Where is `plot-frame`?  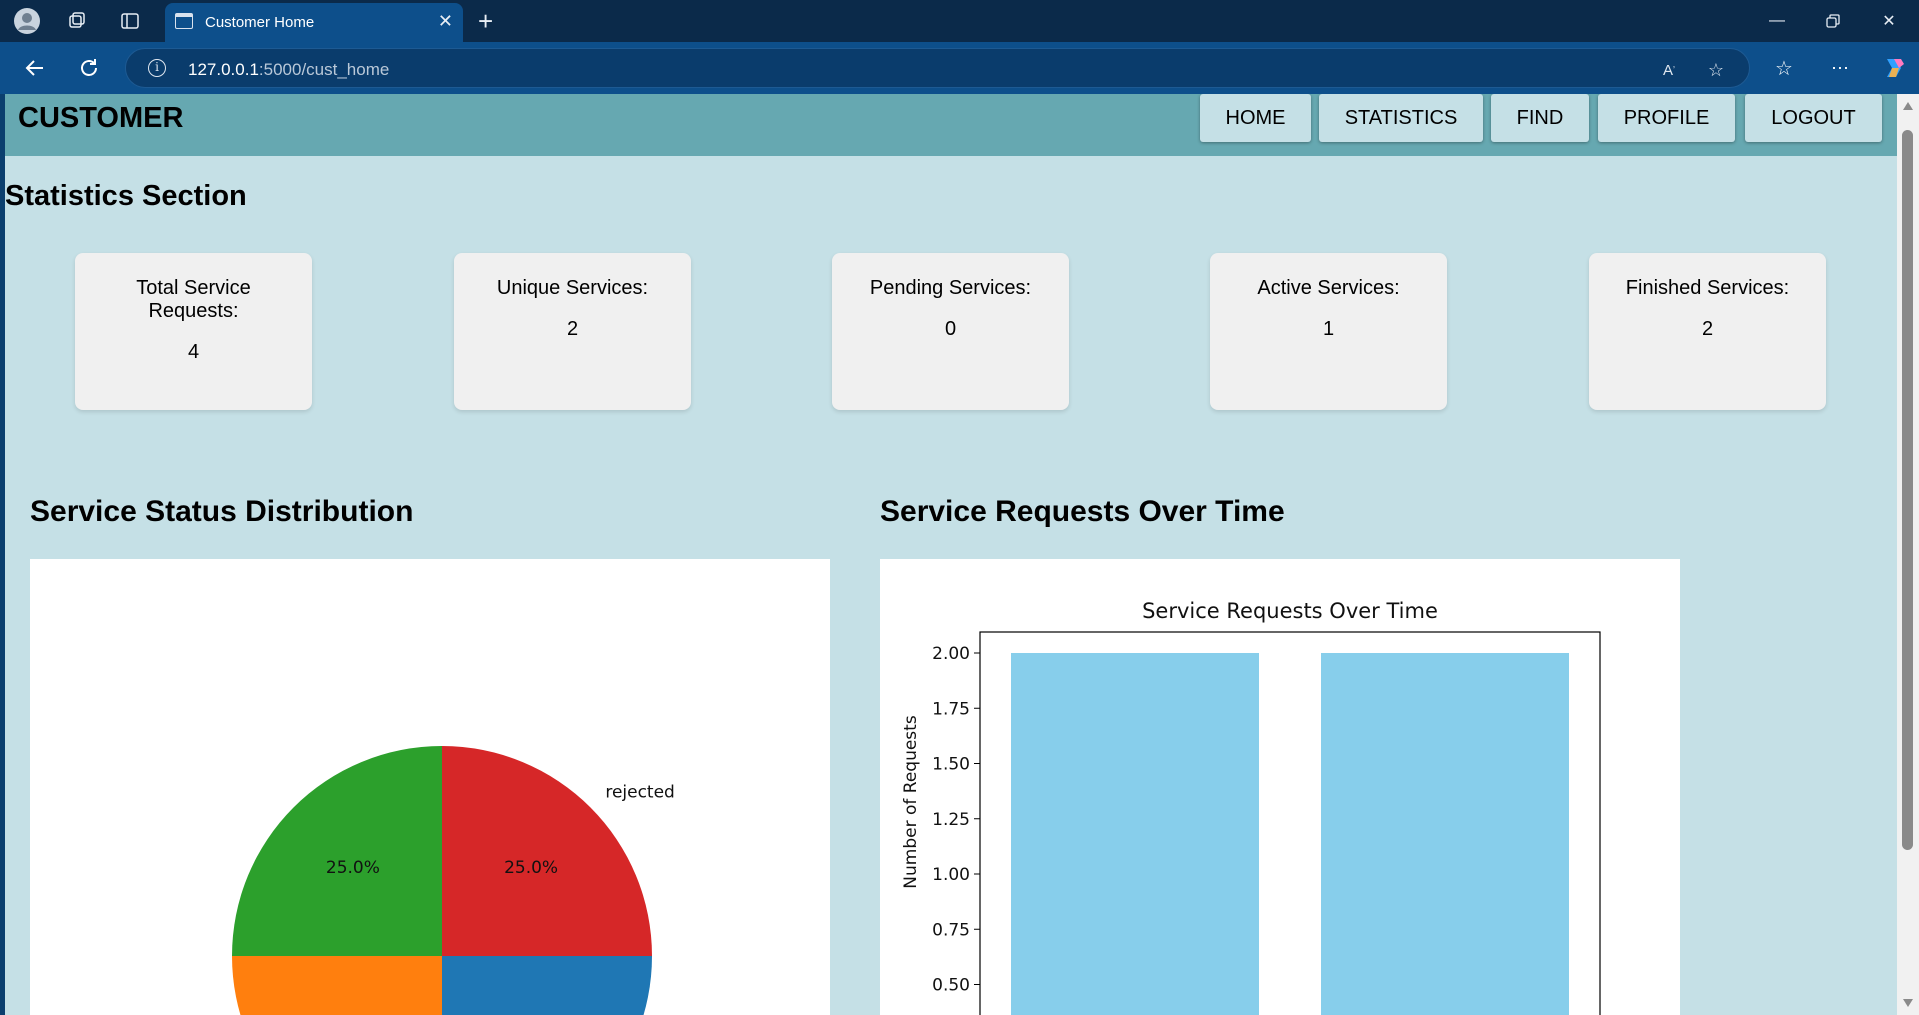 plot-frame is located at coordinates (1290, 823).